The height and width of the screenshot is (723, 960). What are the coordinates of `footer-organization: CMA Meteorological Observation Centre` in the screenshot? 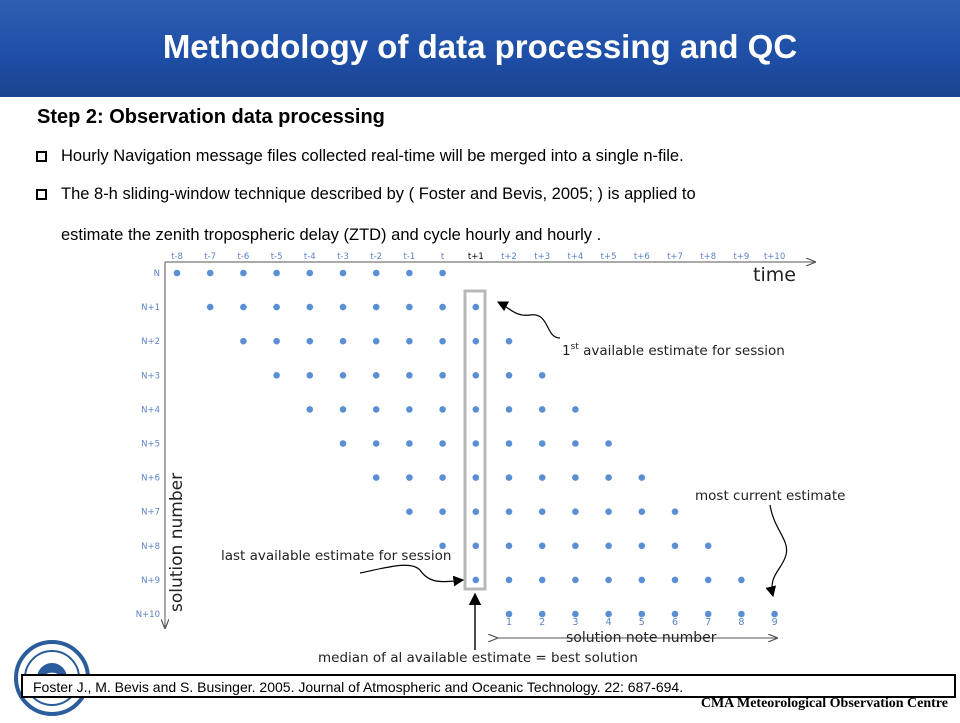 It's located at (824, 703).